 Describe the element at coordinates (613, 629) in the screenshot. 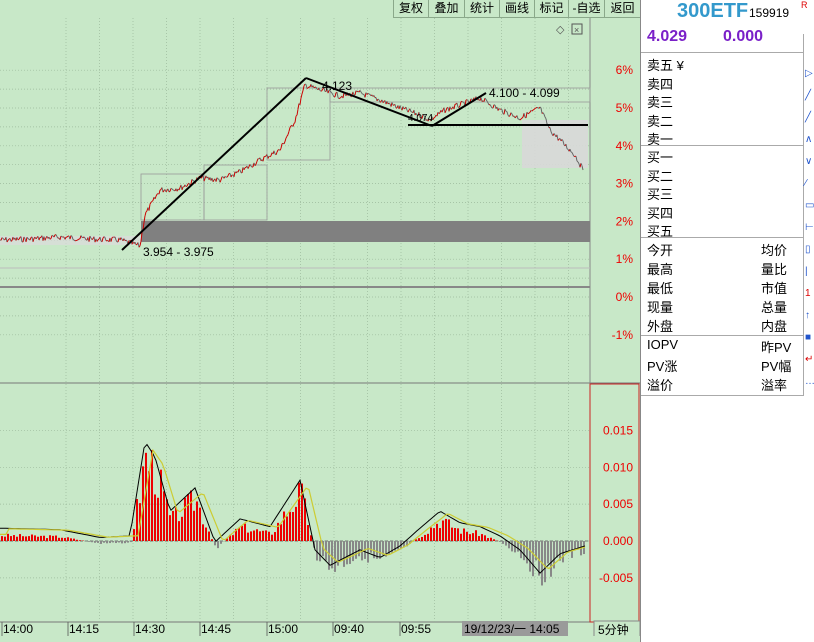

I see `period-label: 5分钟` at that location.